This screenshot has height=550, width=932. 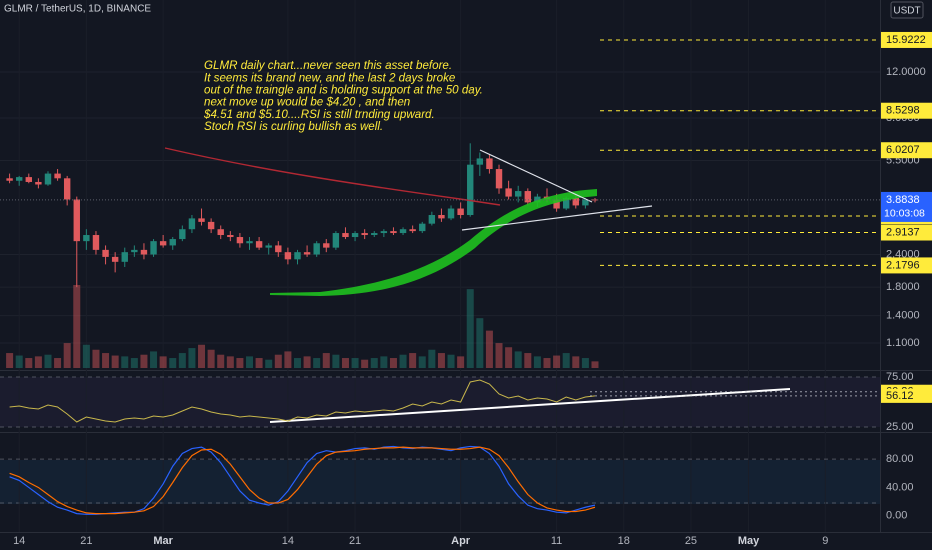 What do you see at coordinates (900, 377) in the screenshot?
I see `rsi-tick-label: 75.00` at bounding box center [900, 377].